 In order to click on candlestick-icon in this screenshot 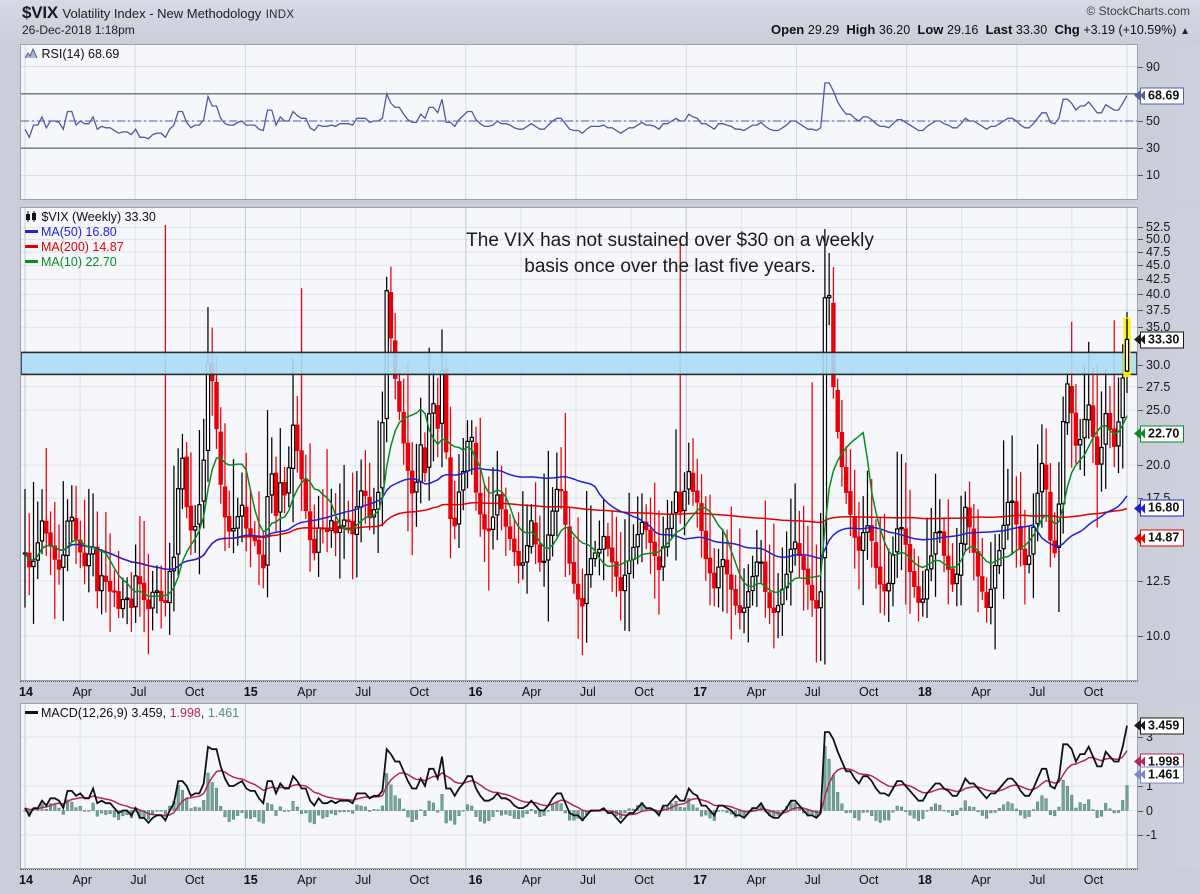, I will do `click(31, 216)`.